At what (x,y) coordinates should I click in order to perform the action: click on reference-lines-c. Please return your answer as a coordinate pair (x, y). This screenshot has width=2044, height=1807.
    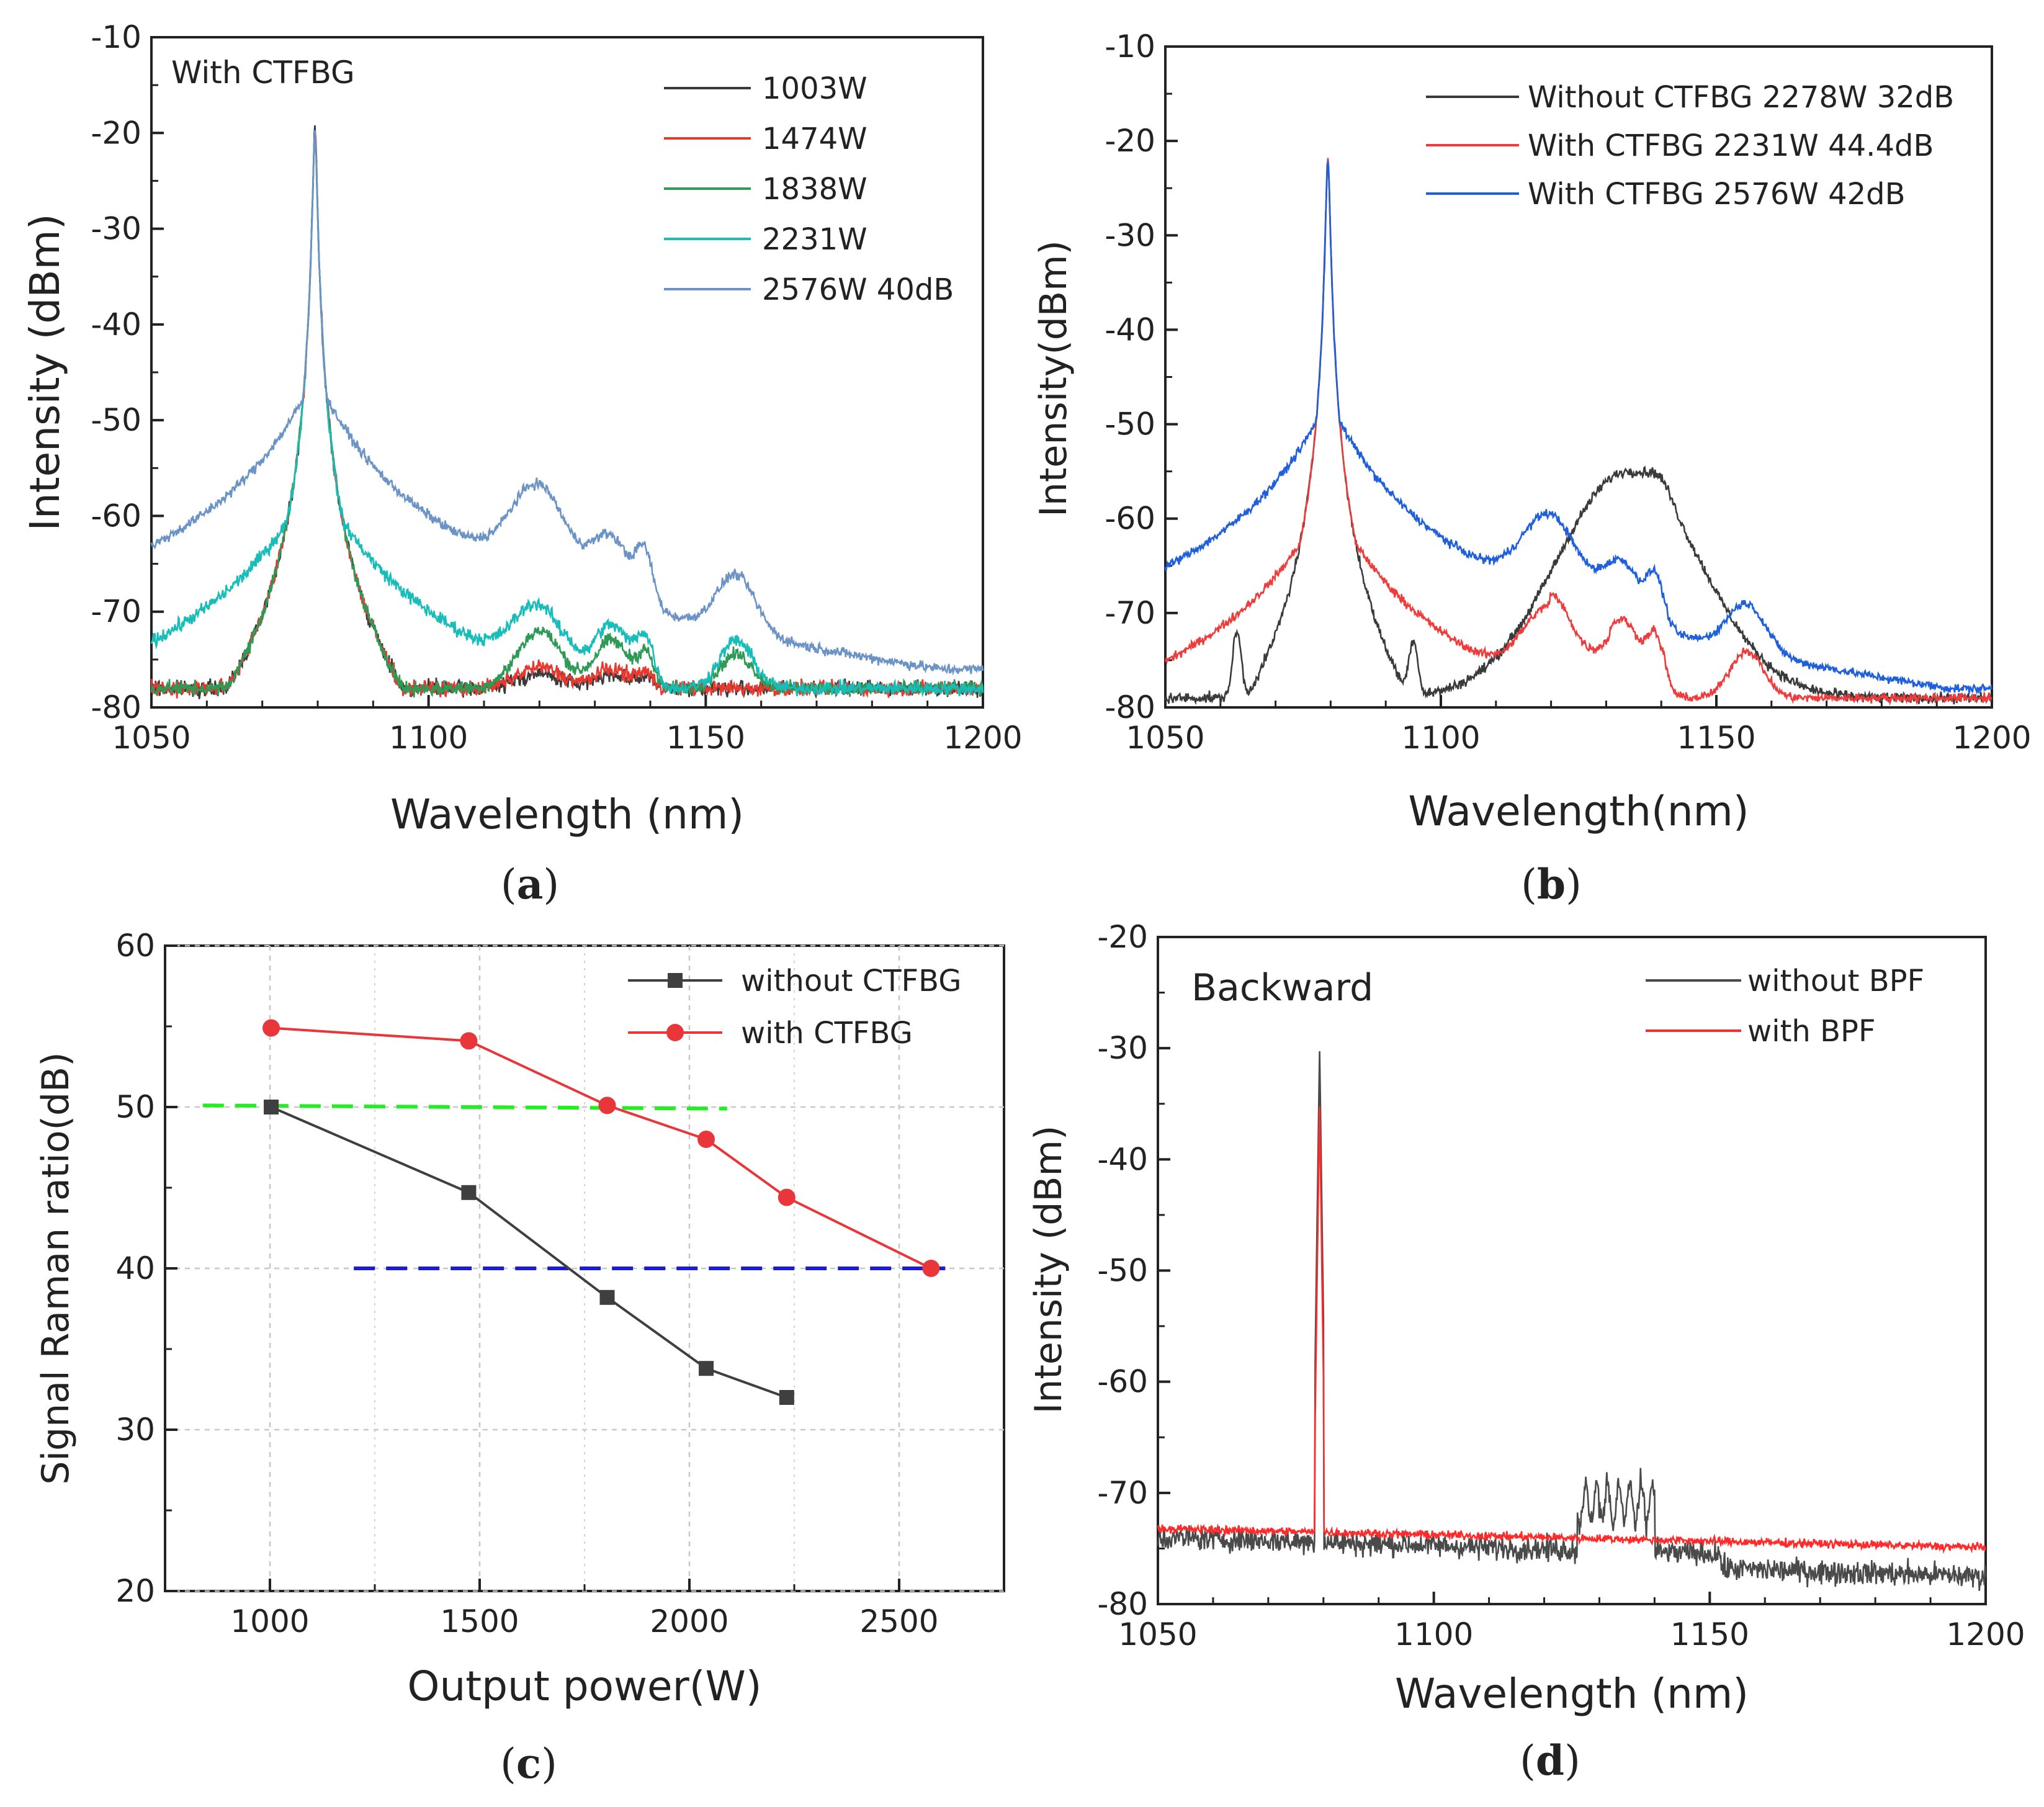
    Looking at the image, I should click on (574, 1186).